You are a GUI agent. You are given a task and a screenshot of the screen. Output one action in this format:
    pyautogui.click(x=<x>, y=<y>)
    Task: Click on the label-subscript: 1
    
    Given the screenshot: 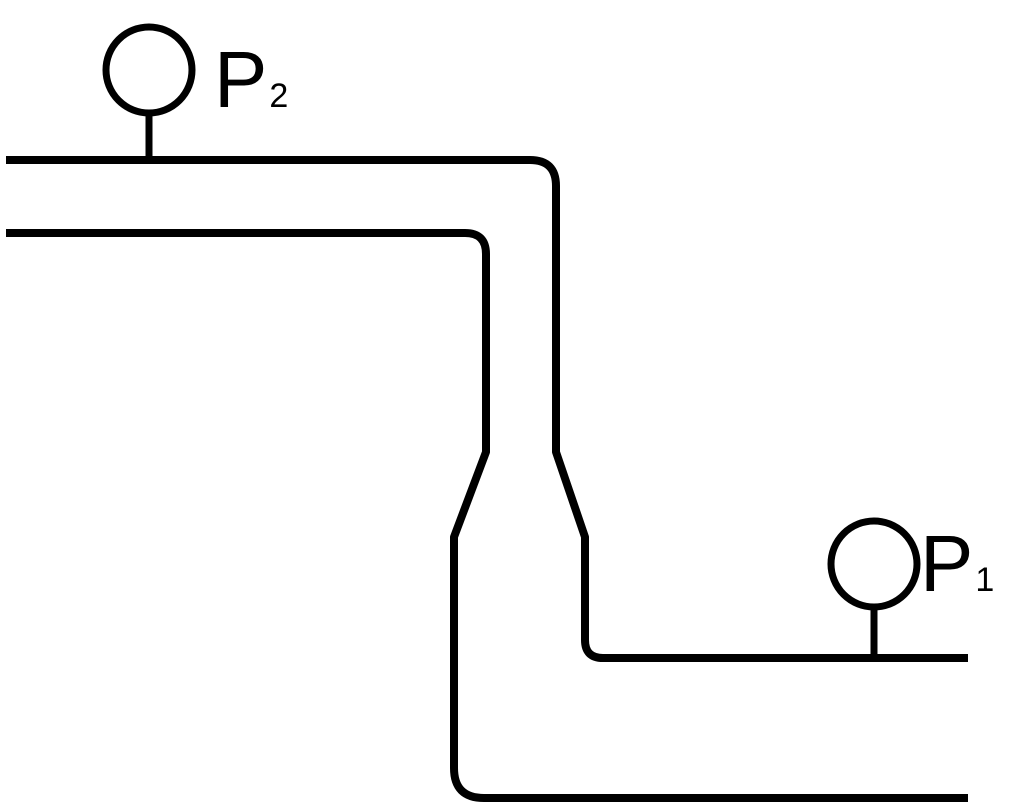 What is the action you would take?
    pyautogui.click(x=985, y=580)
    